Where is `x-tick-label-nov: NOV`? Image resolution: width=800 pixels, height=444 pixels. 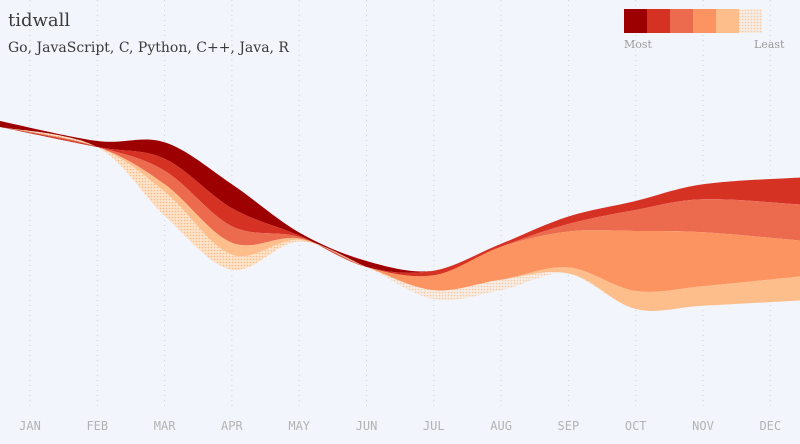
x-tick-label-nov: NOV is located at coordinates (703, 426).